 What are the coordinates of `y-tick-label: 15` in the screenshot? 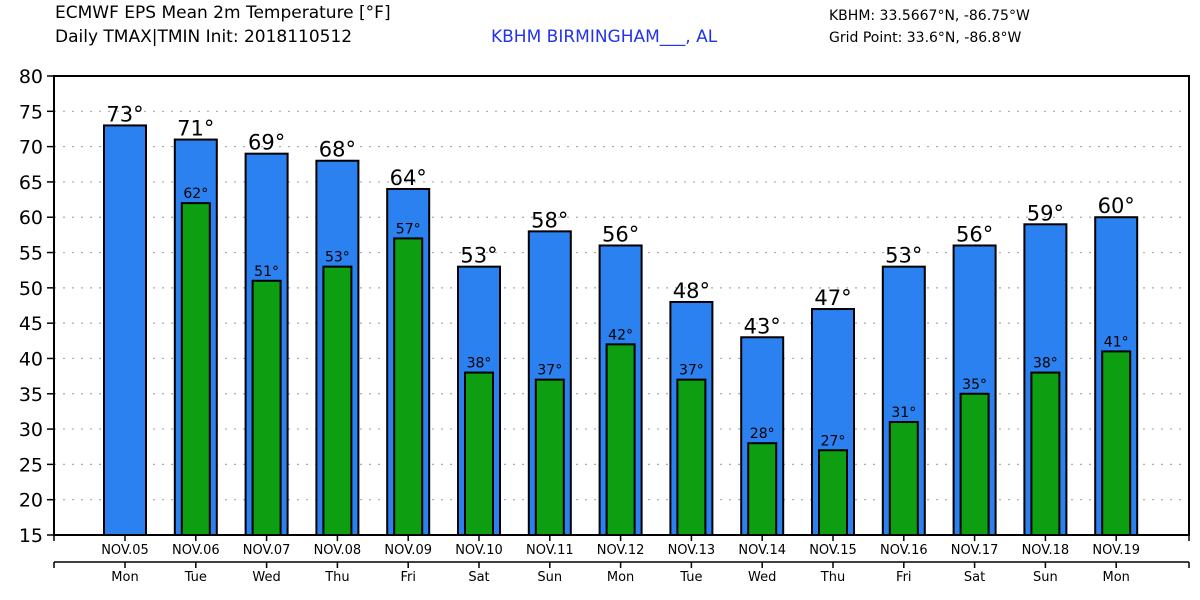 It's located at (31, 536).